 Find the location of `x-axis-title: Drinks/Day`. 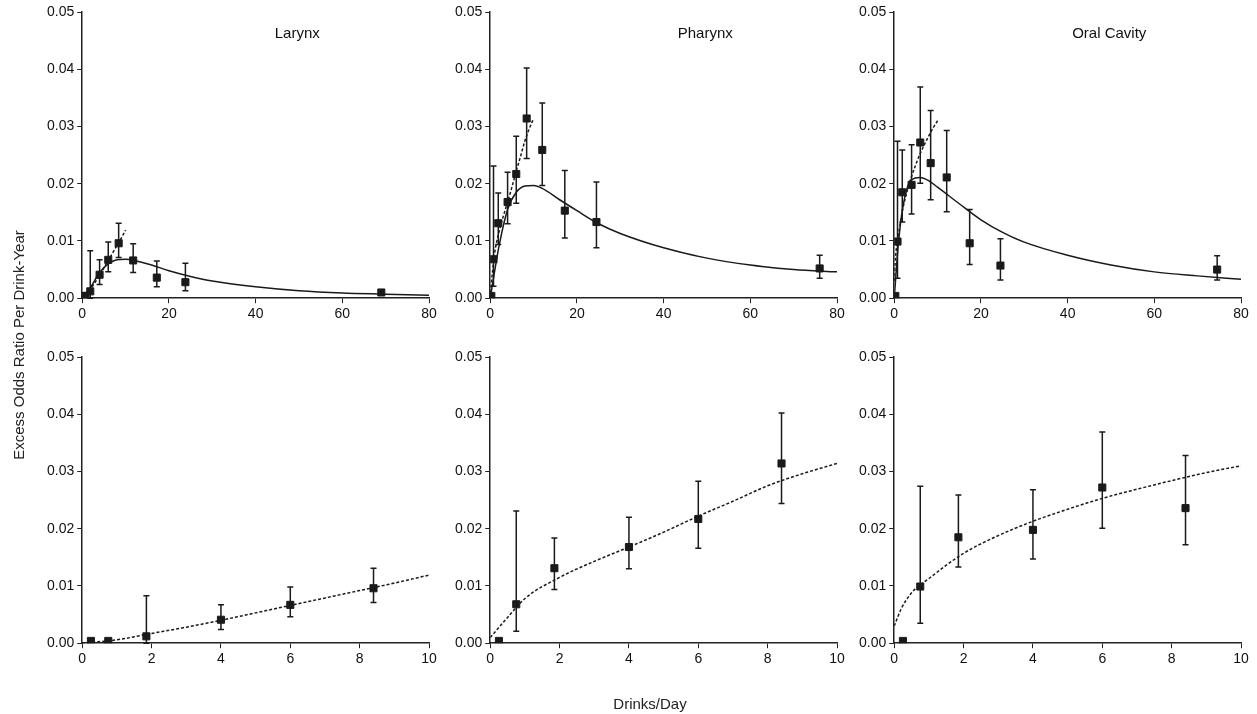

x-axis-title: Drinks/Day is located at coordinates (650, 703).